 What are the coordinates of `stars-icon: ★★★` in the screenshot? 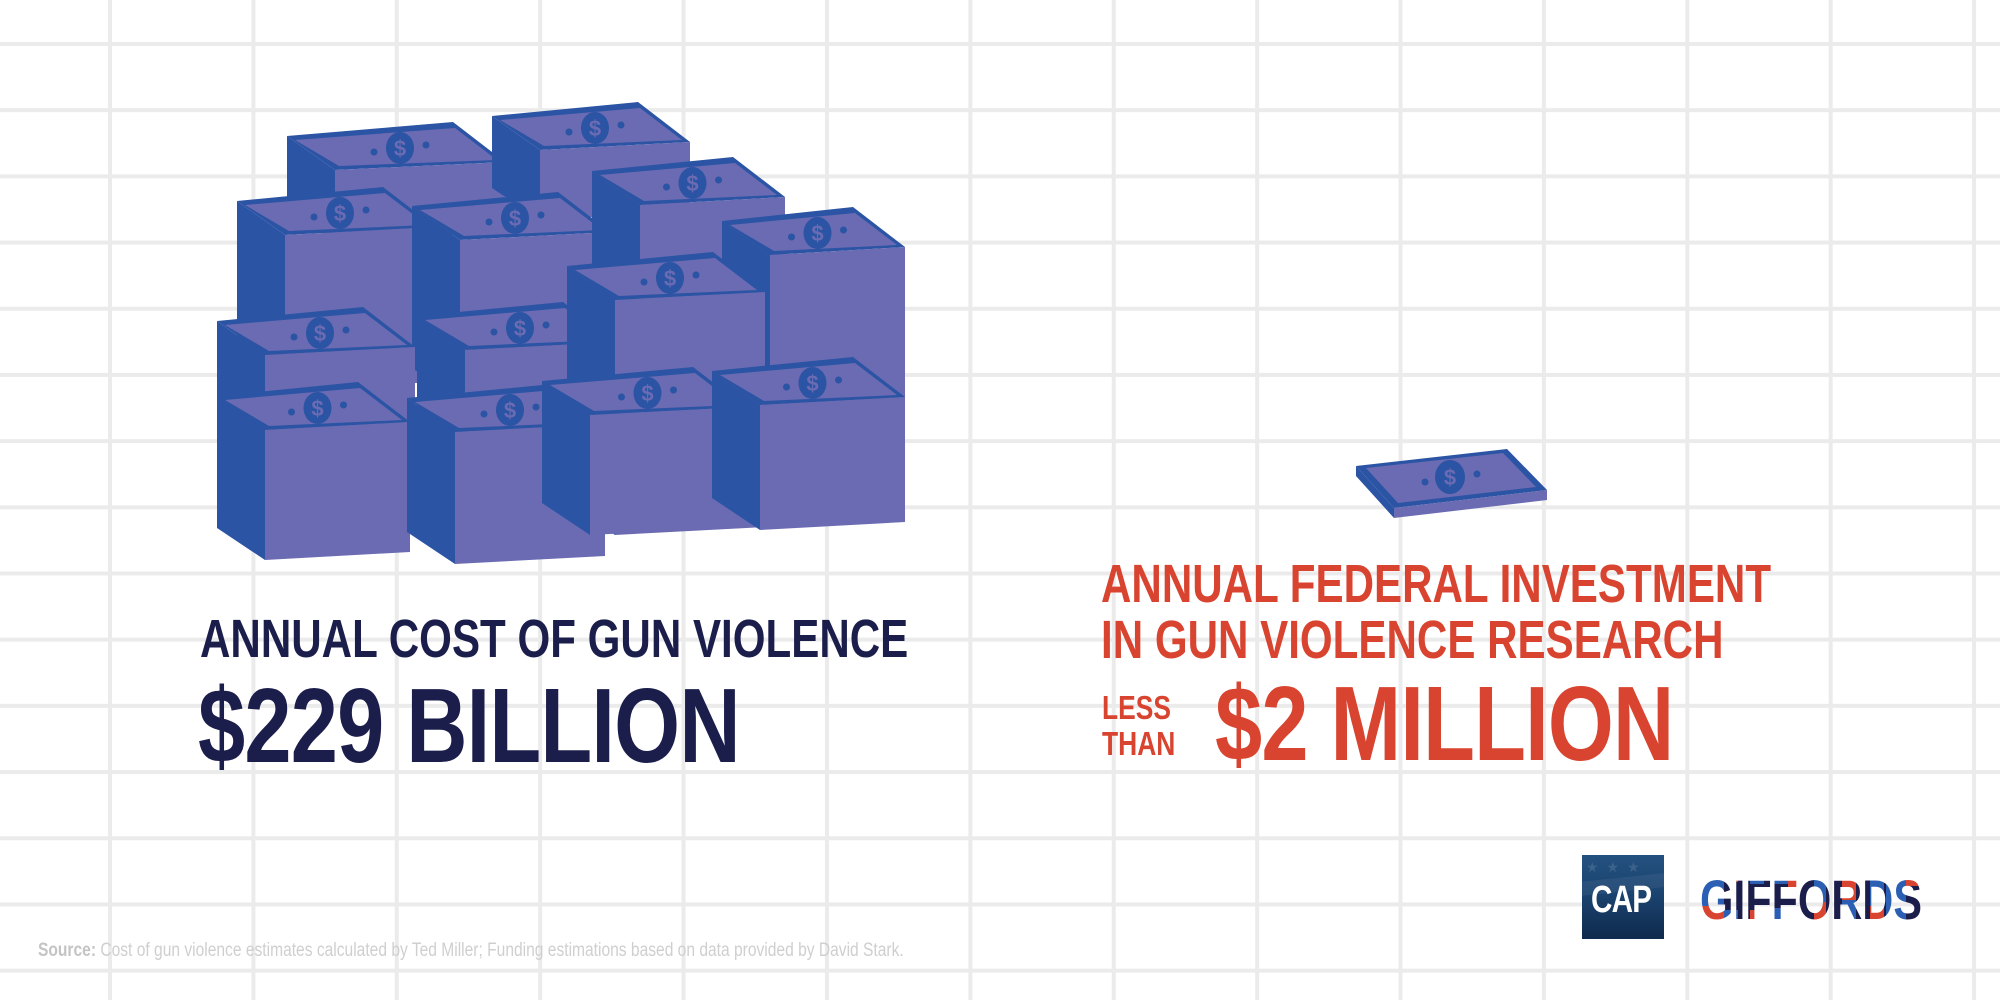 It's located at (1617, 867).